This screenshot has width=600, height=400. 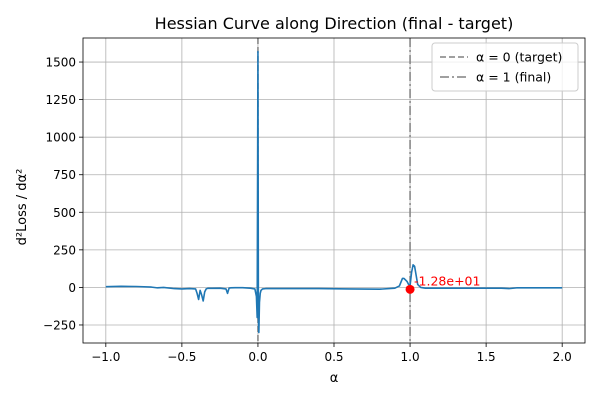 What do you see at coordinates (410, 289) in the screenshot?
I see `highlight-point` at bounding box center [410, 289].